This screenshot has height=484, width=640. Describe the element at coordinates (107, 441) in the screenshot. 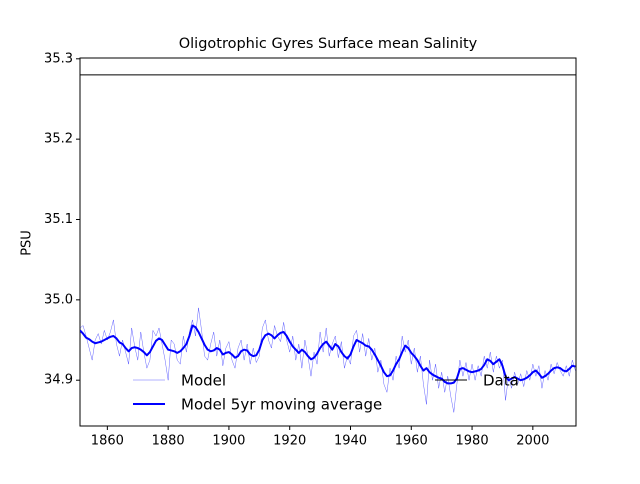

I see `x-tick-label: 1860` at that location.